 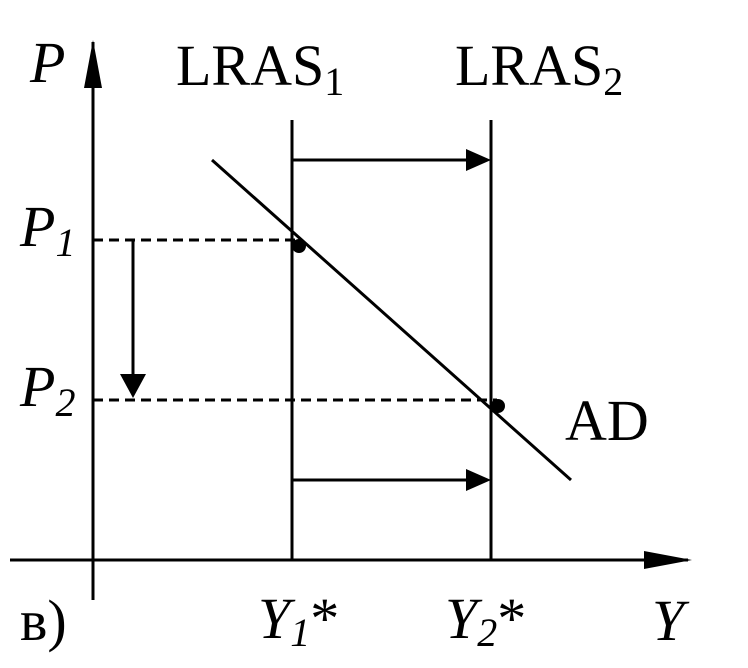 What do you see at coordinates (511, 618) in the screenshot?
I see `y2-star: *` at bounding box center [511, 618].